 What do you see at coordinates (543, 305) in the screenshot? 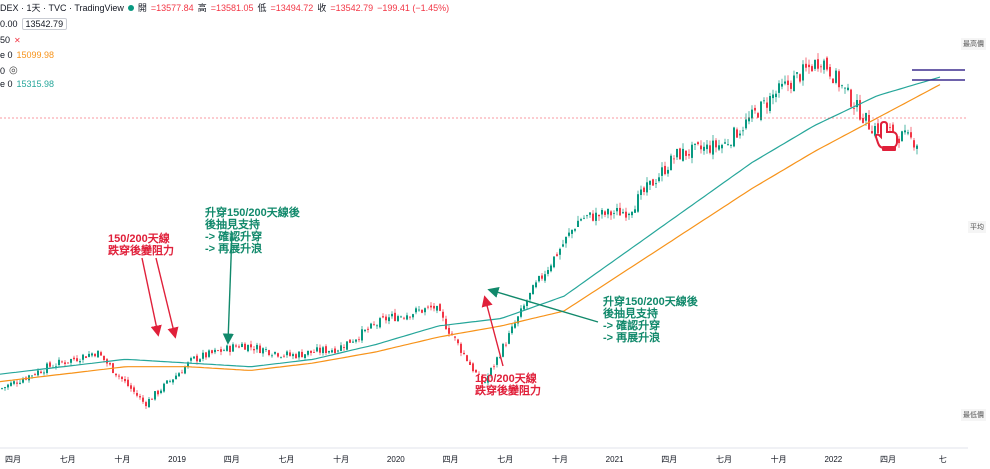
I see `arrow-green-right` at bounding box center [543, 305].